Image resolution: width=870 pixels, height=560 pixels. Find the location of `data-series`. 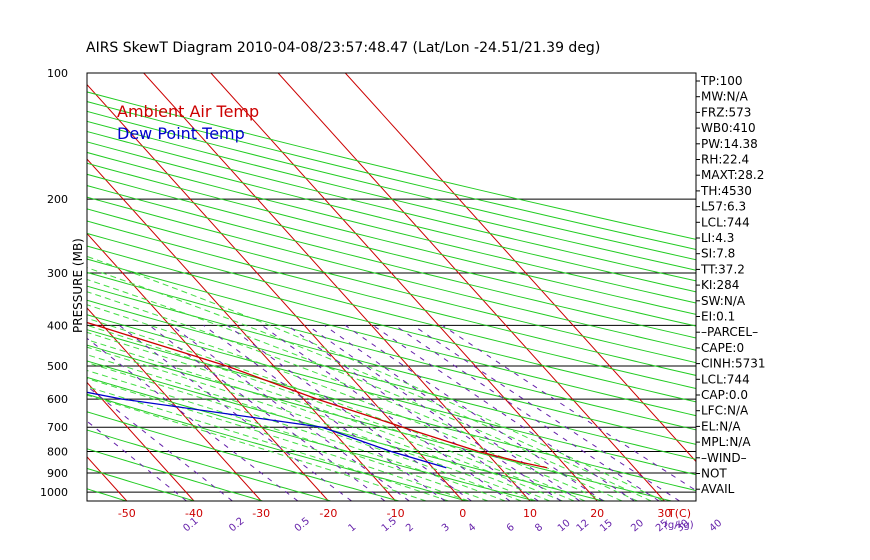

data-series is located at coordinates (317, 395).